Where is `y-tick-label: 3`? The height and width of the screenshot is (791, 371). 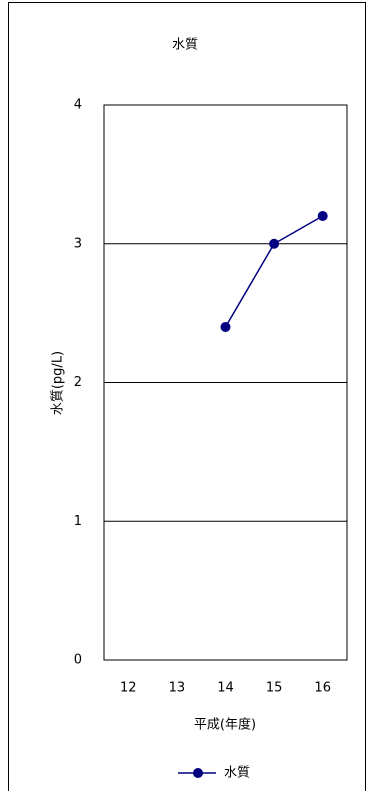 y-tick-label: 3 is located at coordinates (78, 243).